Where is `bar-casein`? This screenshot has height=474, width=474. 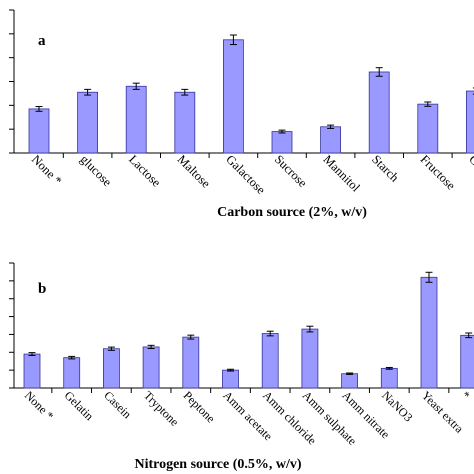 bar-casein is located at coordinates (111, 368).